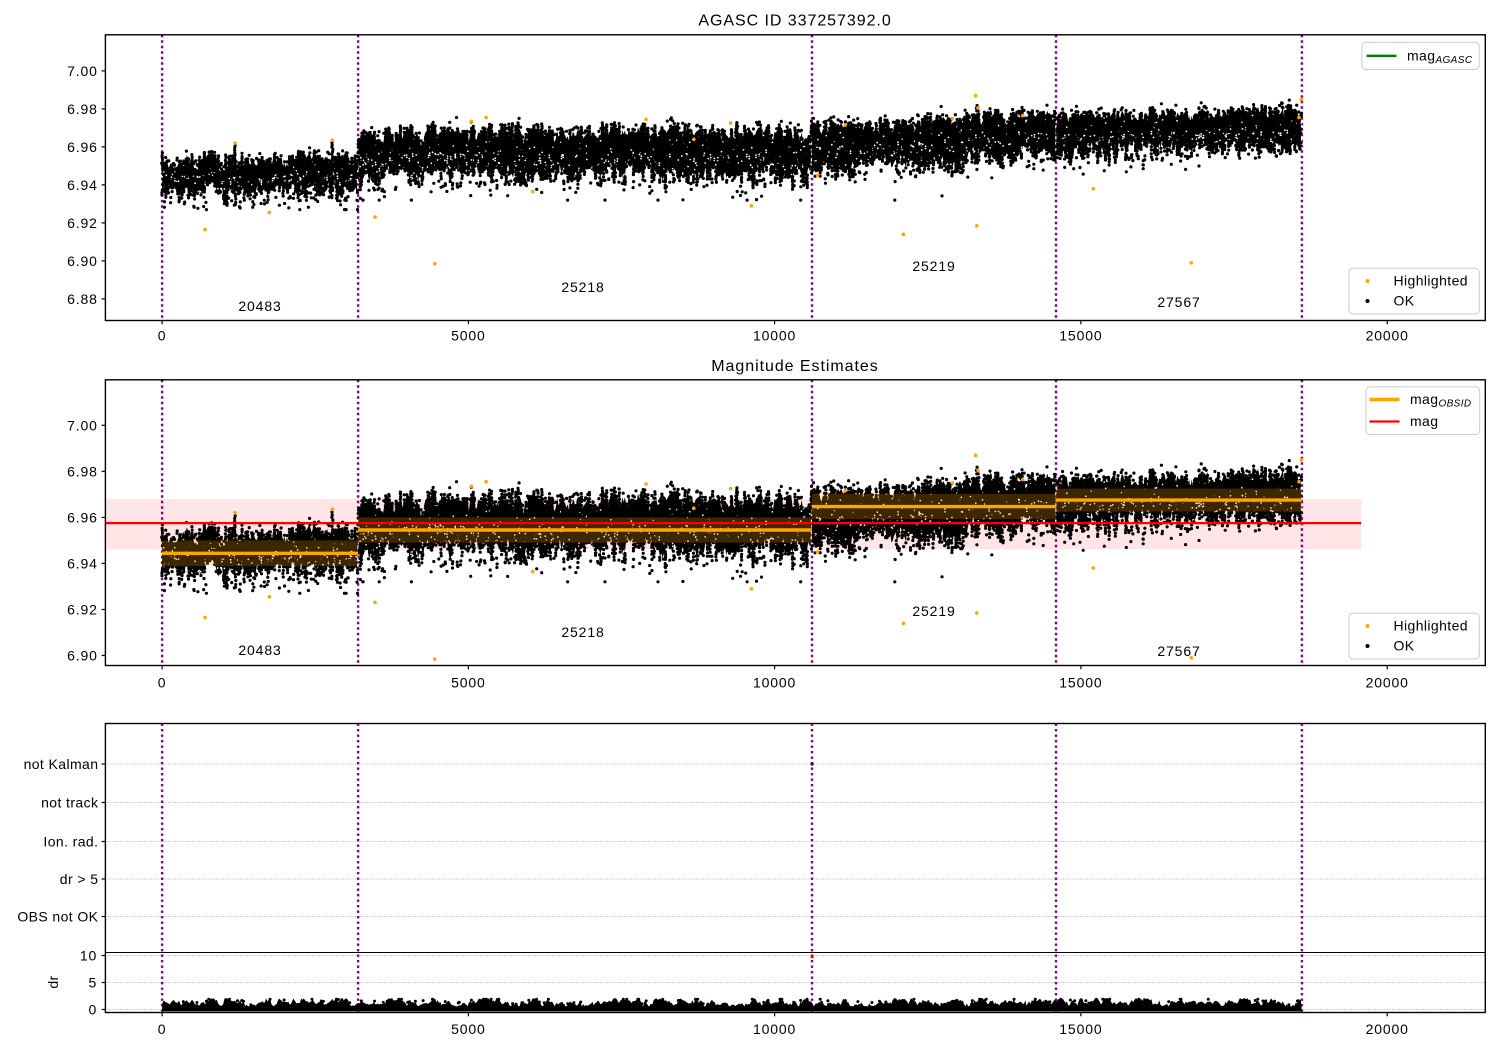 The height and width of the screenshot is (1055, 1500). What do you see at coordinates (88, 956) in the screenshot?
I see `svg-text: 10` at bounding box center [88, 956].